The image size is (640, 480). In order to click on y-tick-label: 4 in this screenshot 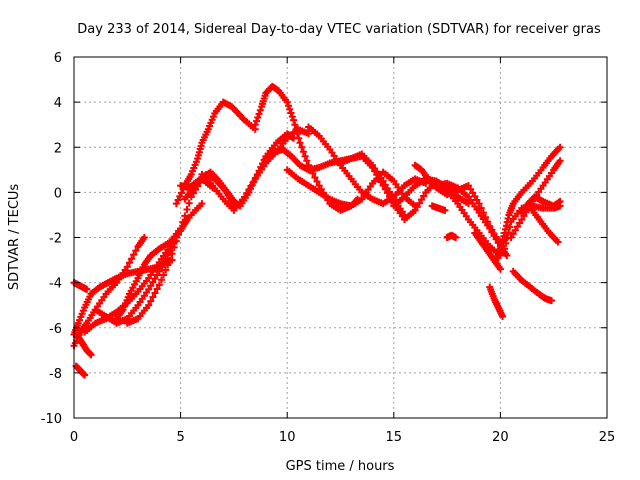, I will do `click(58, 103)`.